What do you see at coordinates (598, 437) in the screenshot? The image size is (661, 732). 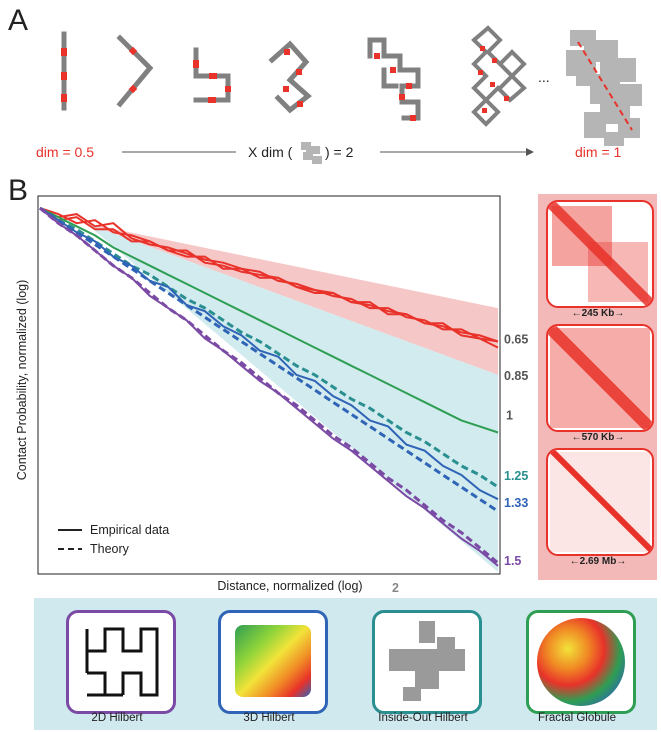 I see `hic-scale-label: ←570 Kb→` at bounding box center [598, 437].